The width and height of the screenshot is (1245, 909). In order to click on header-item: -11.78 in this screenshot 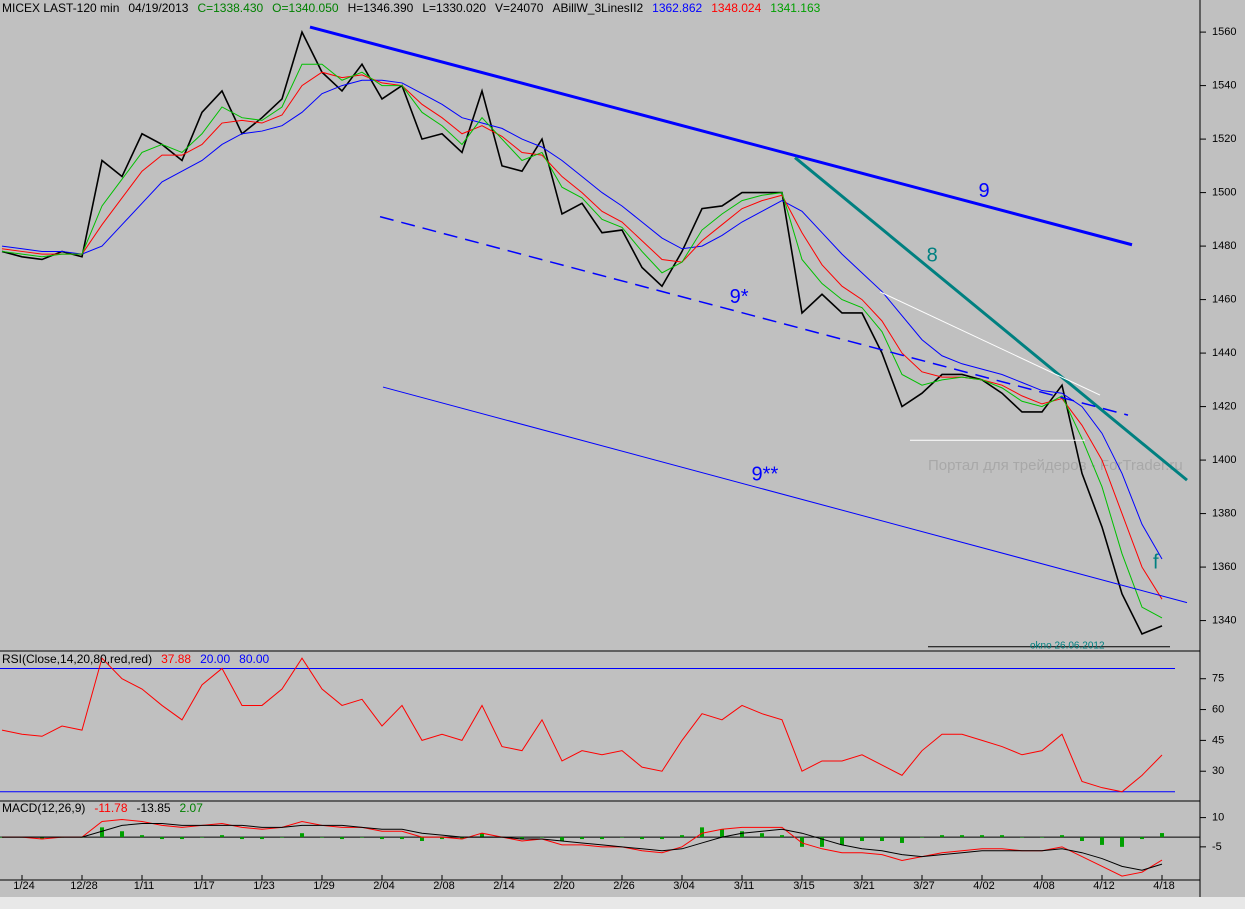, I will do `click(111, 808)`.